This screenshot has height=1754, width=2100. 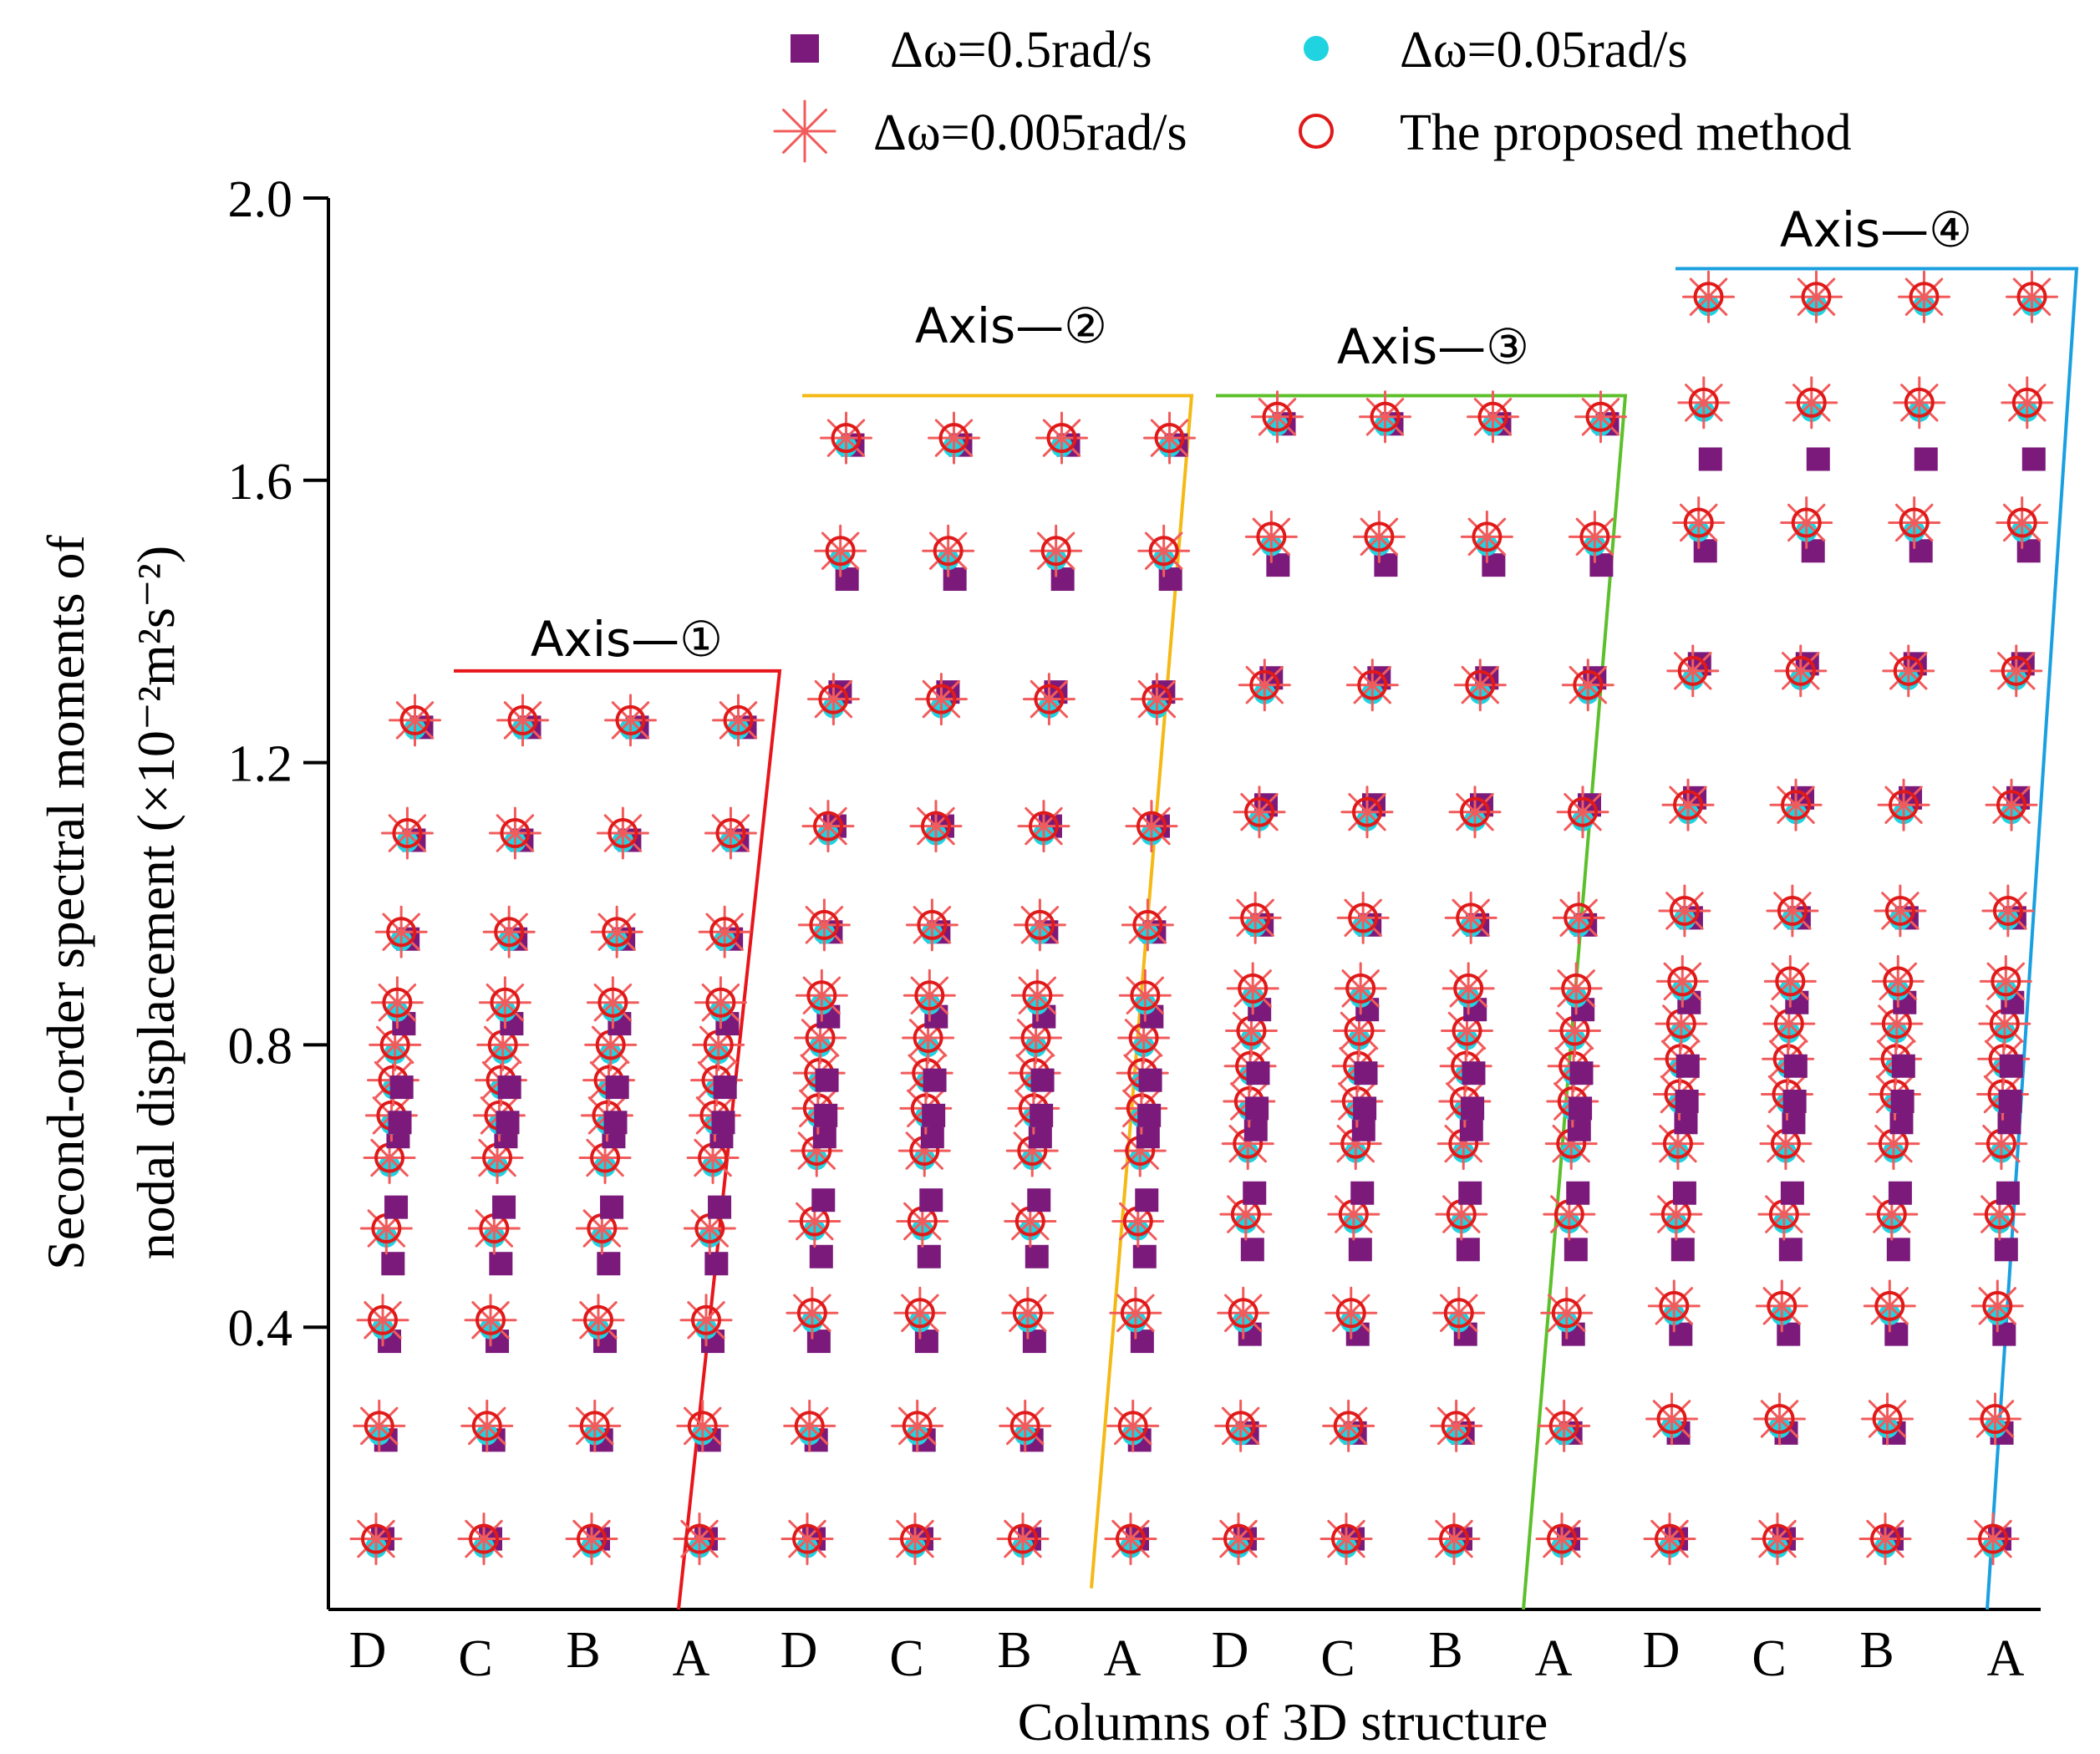 I want to click on axis-group-label-1: Axis—①, so click(x=627, y=639).